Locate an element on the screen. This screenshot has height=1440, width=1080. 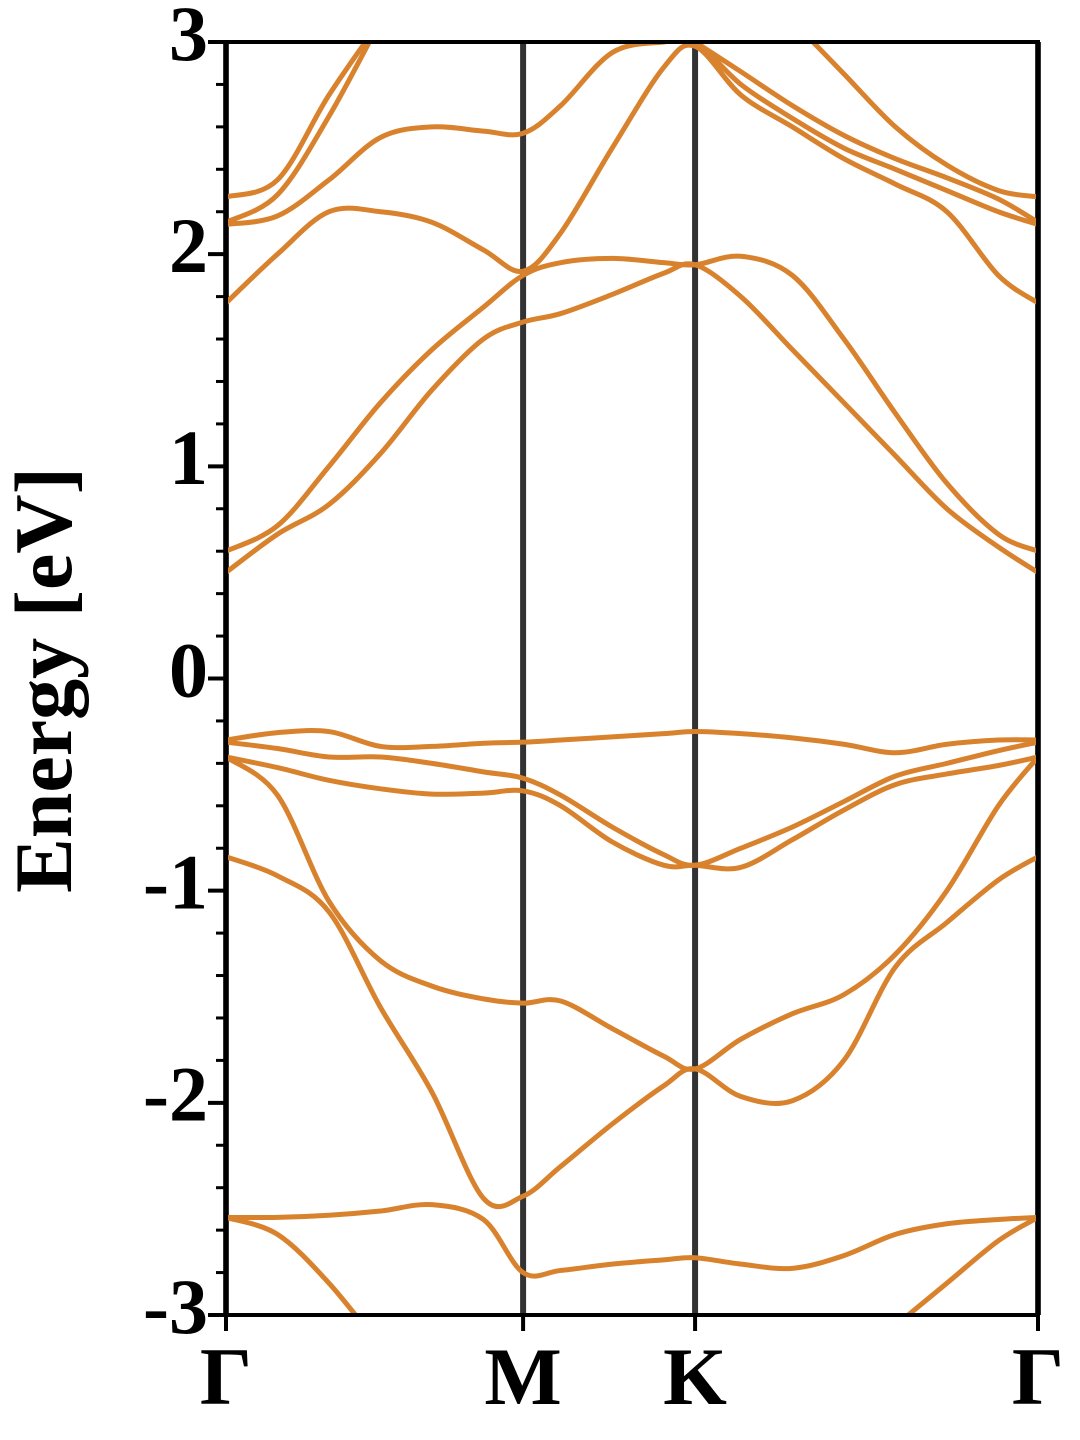
y-tick-label: -1 is located at coordinates (175, 882).